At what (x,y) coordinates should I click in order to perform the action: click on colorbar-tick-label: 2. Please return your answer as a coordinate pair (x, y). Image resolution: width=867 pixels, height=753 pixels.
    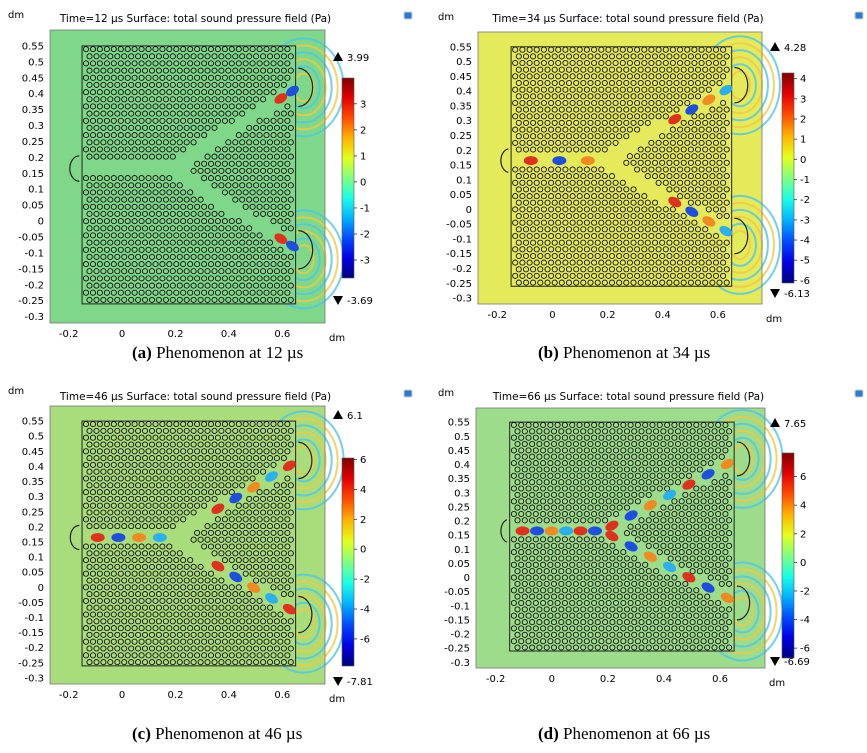
    Looking at the image, I should click on (363, 130).